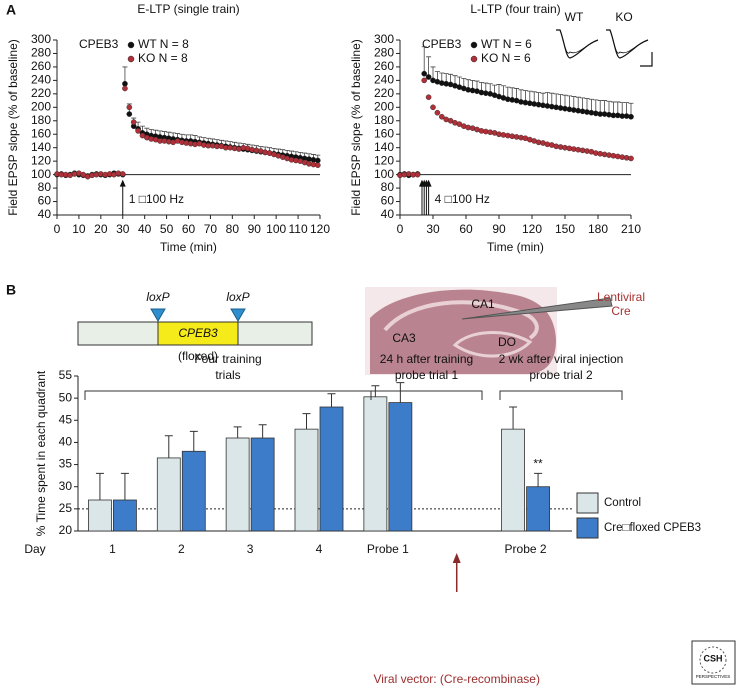 The height and width of the screenshot is (690, 741). Describe the element at coordinates (66, 419) in the screenshot. I see `y-tick-label: 45` at that location.